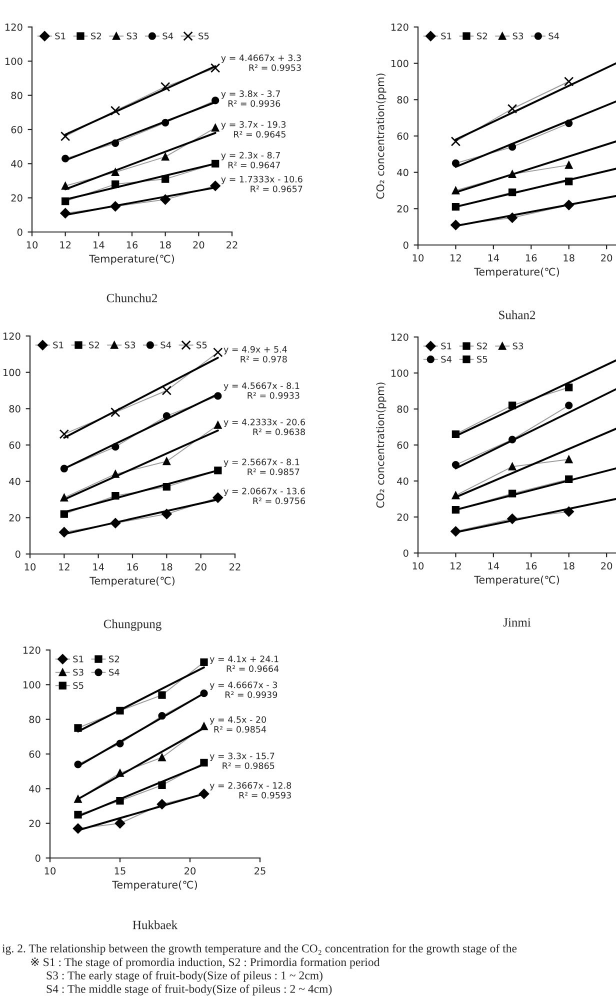  Describe the element at coordinates (133, 625) in the screenshot. I see `text: Chungpung` at that location.